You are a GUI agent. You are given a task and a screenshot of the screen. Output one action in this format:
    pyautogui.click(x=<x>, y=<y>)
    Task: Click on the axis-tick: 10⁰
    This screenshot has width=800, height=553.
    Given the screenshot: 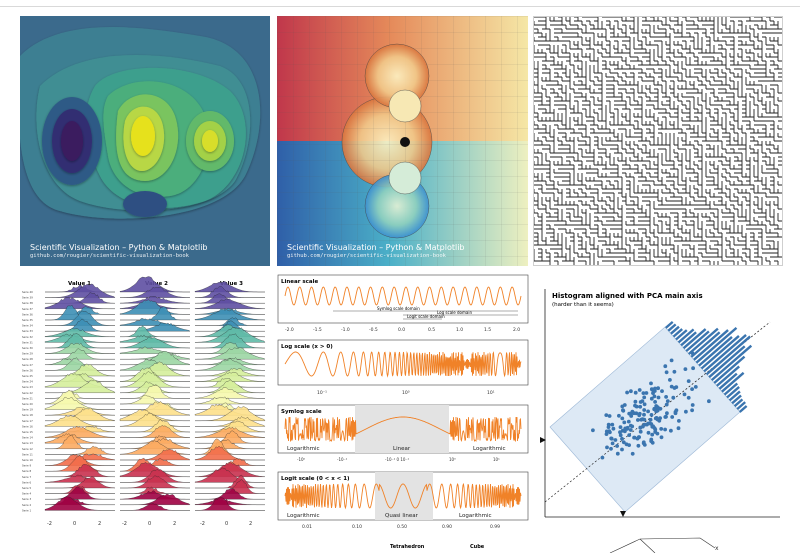 What is the action you would take?
    pyautogui.click(x=406, y=393)
    